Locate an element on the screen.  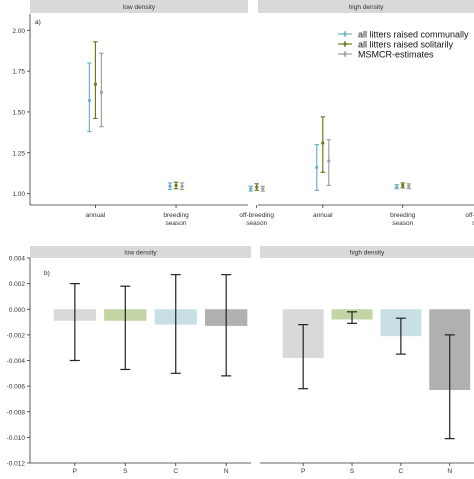
y-tick-label: -0.012 is located at coordinates (16, 464).